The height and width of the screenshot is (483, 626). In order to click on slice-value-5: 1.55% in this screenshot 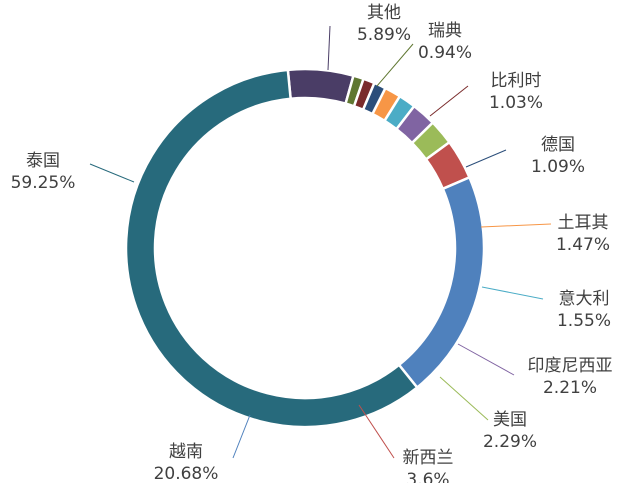, I will do `click(584, 321)`.